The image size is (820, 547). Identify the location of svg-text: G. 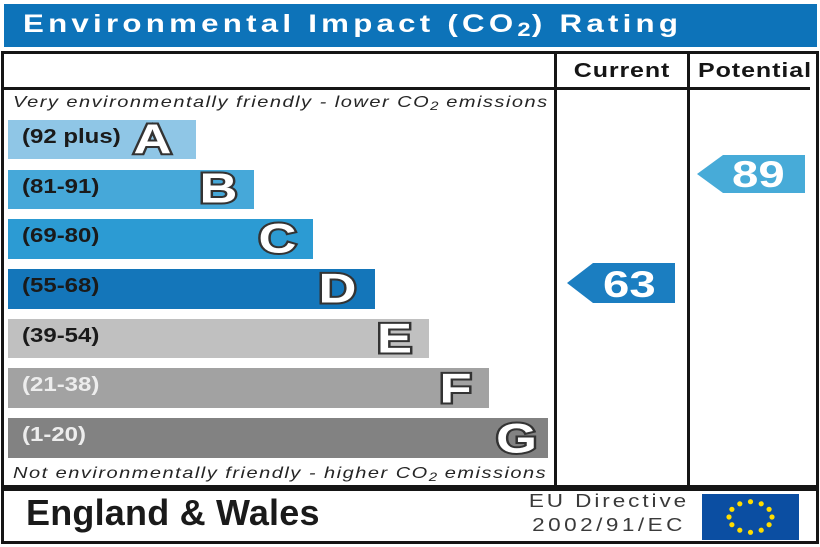
(516, 438).